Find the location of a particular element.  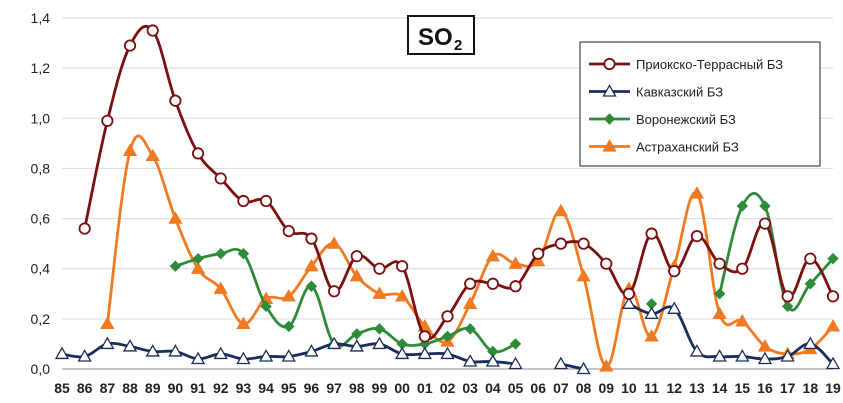

x-tick-label: 94 is located at coordinates (266, 388).